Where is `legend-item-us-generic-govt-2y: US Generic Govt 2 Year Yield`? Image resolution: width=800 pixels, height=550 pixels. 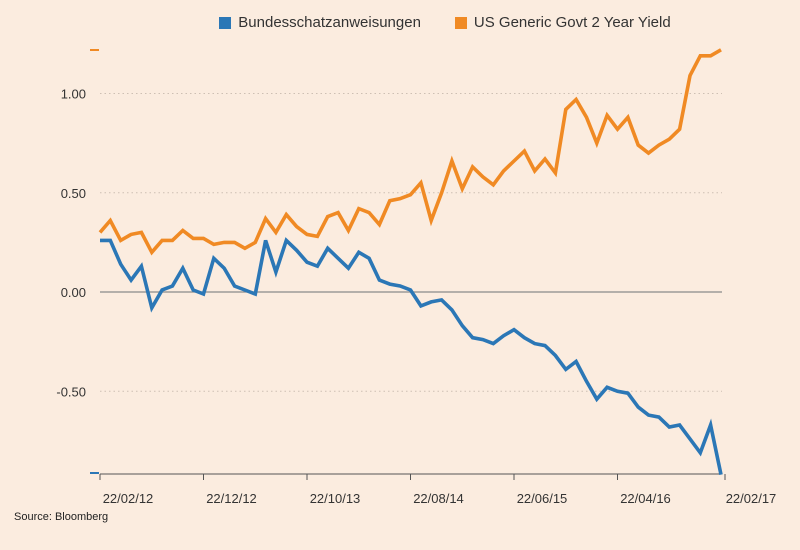
legend-item-us-generic-govt-2y: US Generic Govt 2 Year Yield is located at coordinates (562, 22).